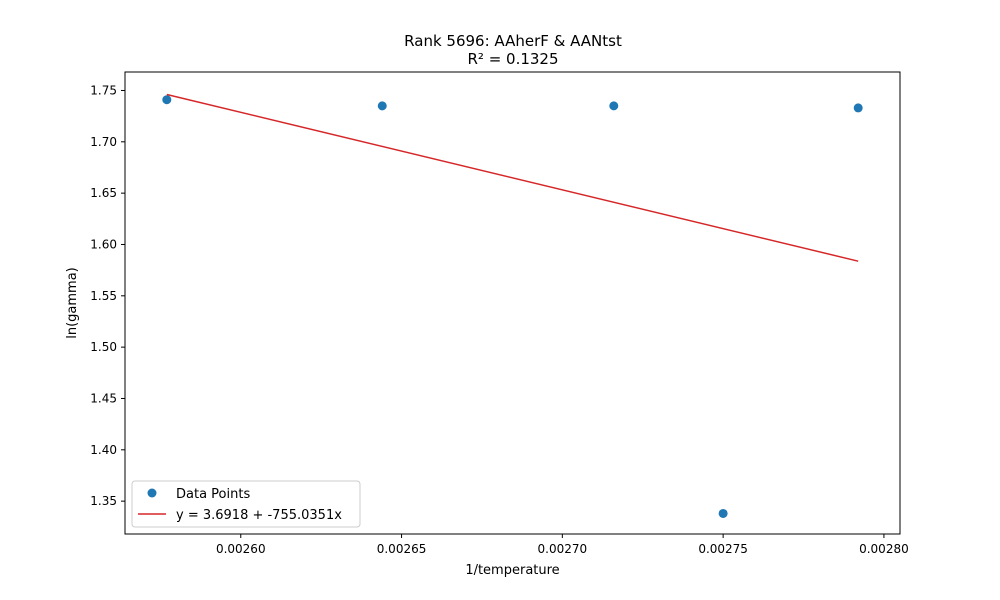 This screenshot has width=1000, height=600. What do you see at coordinates (103, 193) in the screenshot?
I see `y-tick-label: 1.65` at bounding box center [103, 193].